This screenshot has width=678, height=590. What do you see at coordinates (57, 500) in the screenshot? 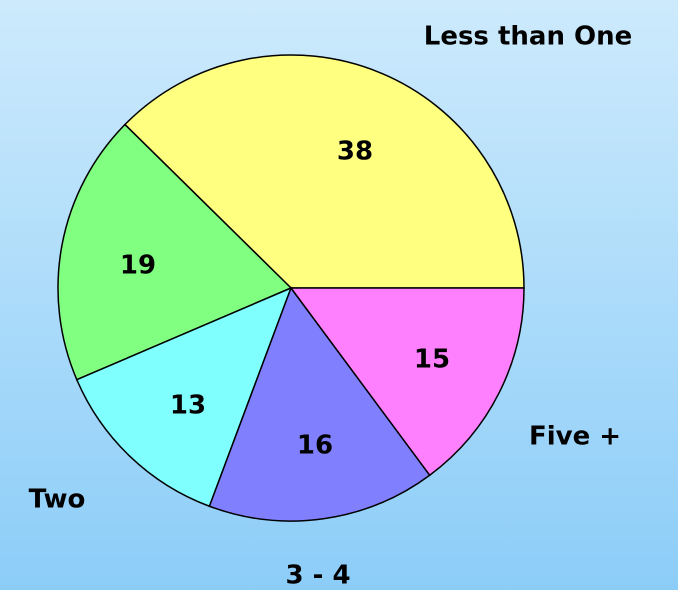
I see `slice-label: Two` at bounding box center [57, 500].